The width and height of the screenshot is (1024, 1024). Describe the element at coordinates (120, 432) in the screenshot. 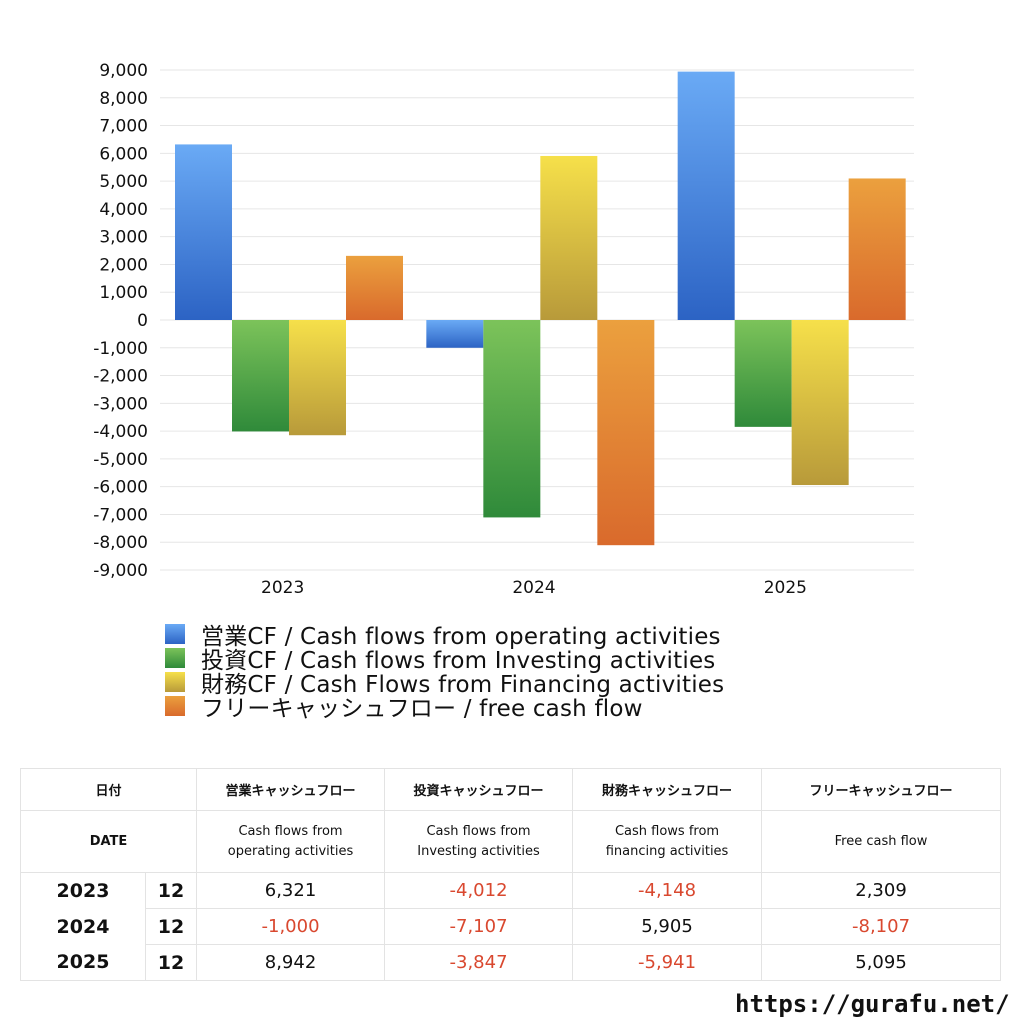

I see `y-tick-label: -4,000` at that location.